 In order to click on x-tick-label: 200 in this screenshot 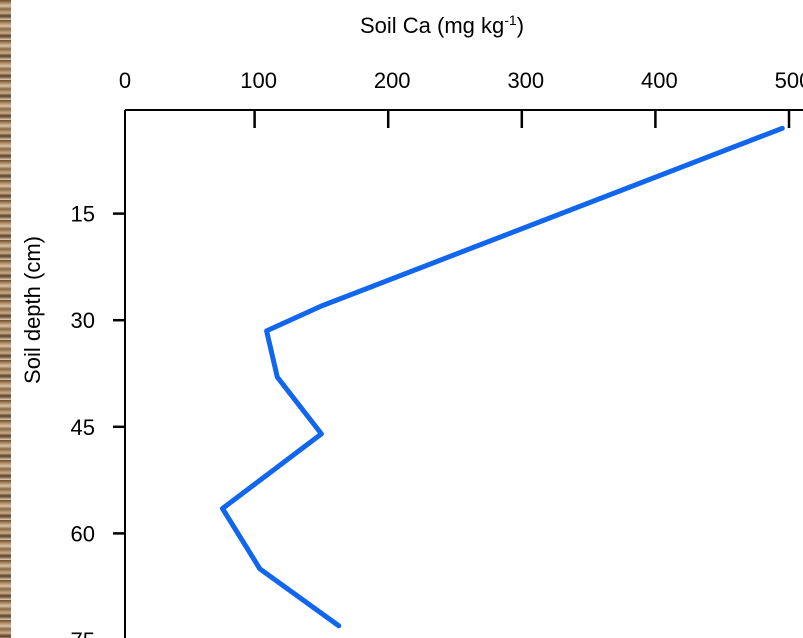, I will do `click(392, 80)`.